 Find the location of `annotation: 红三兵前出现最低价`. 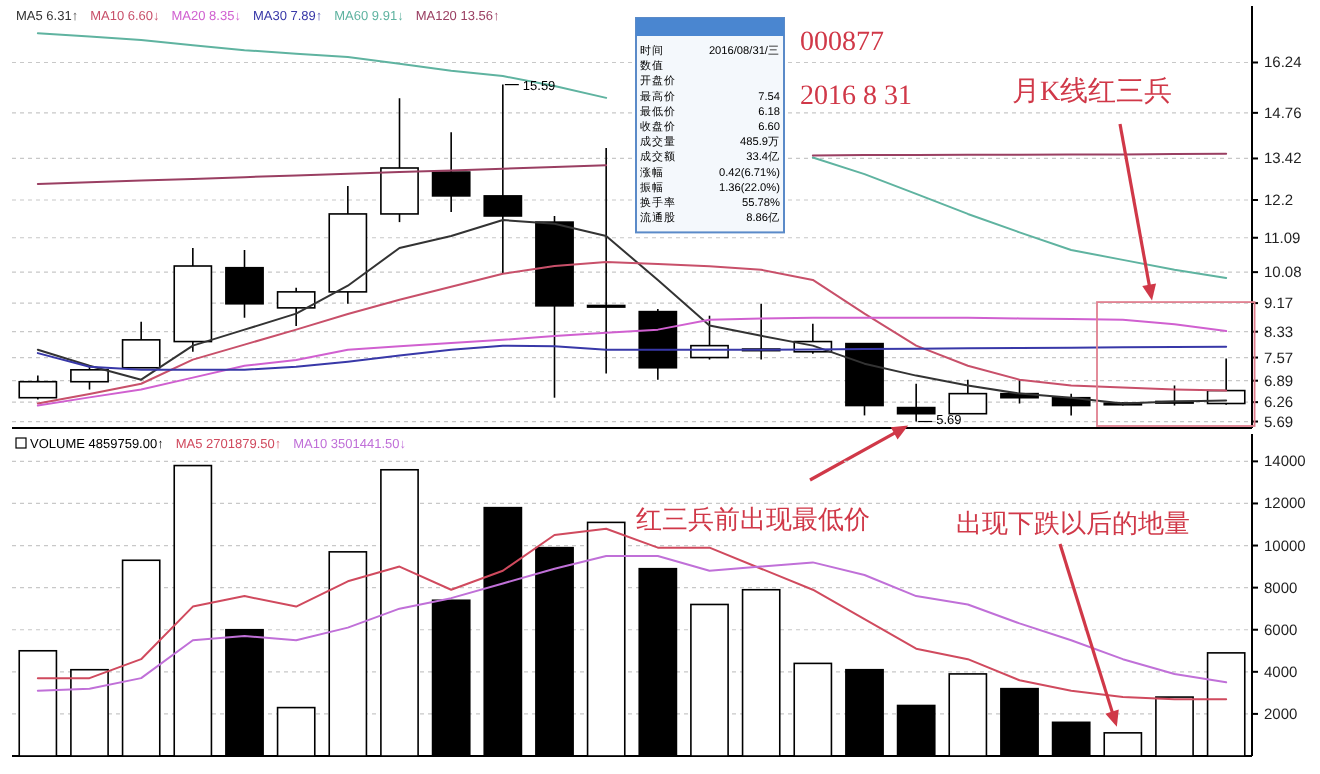

annotation: 红三兵前出现最低价 is located at coordinates (753, 519).